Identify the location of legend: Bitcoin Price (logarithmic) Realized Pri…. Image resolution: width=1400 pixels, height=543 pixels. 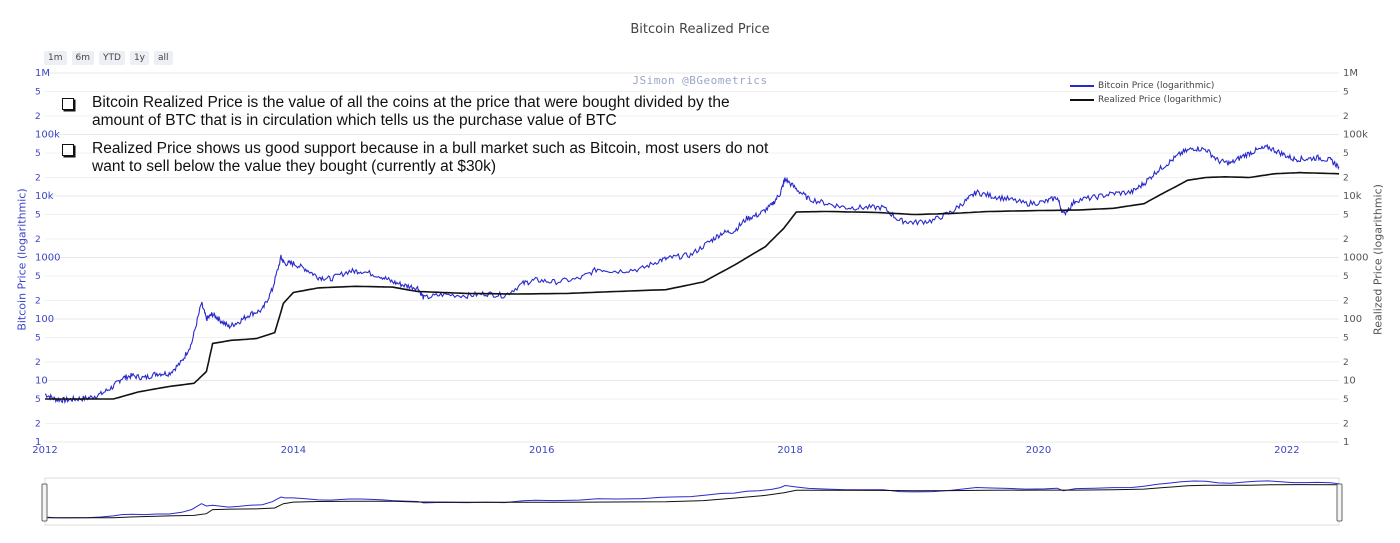
(1145, 93).